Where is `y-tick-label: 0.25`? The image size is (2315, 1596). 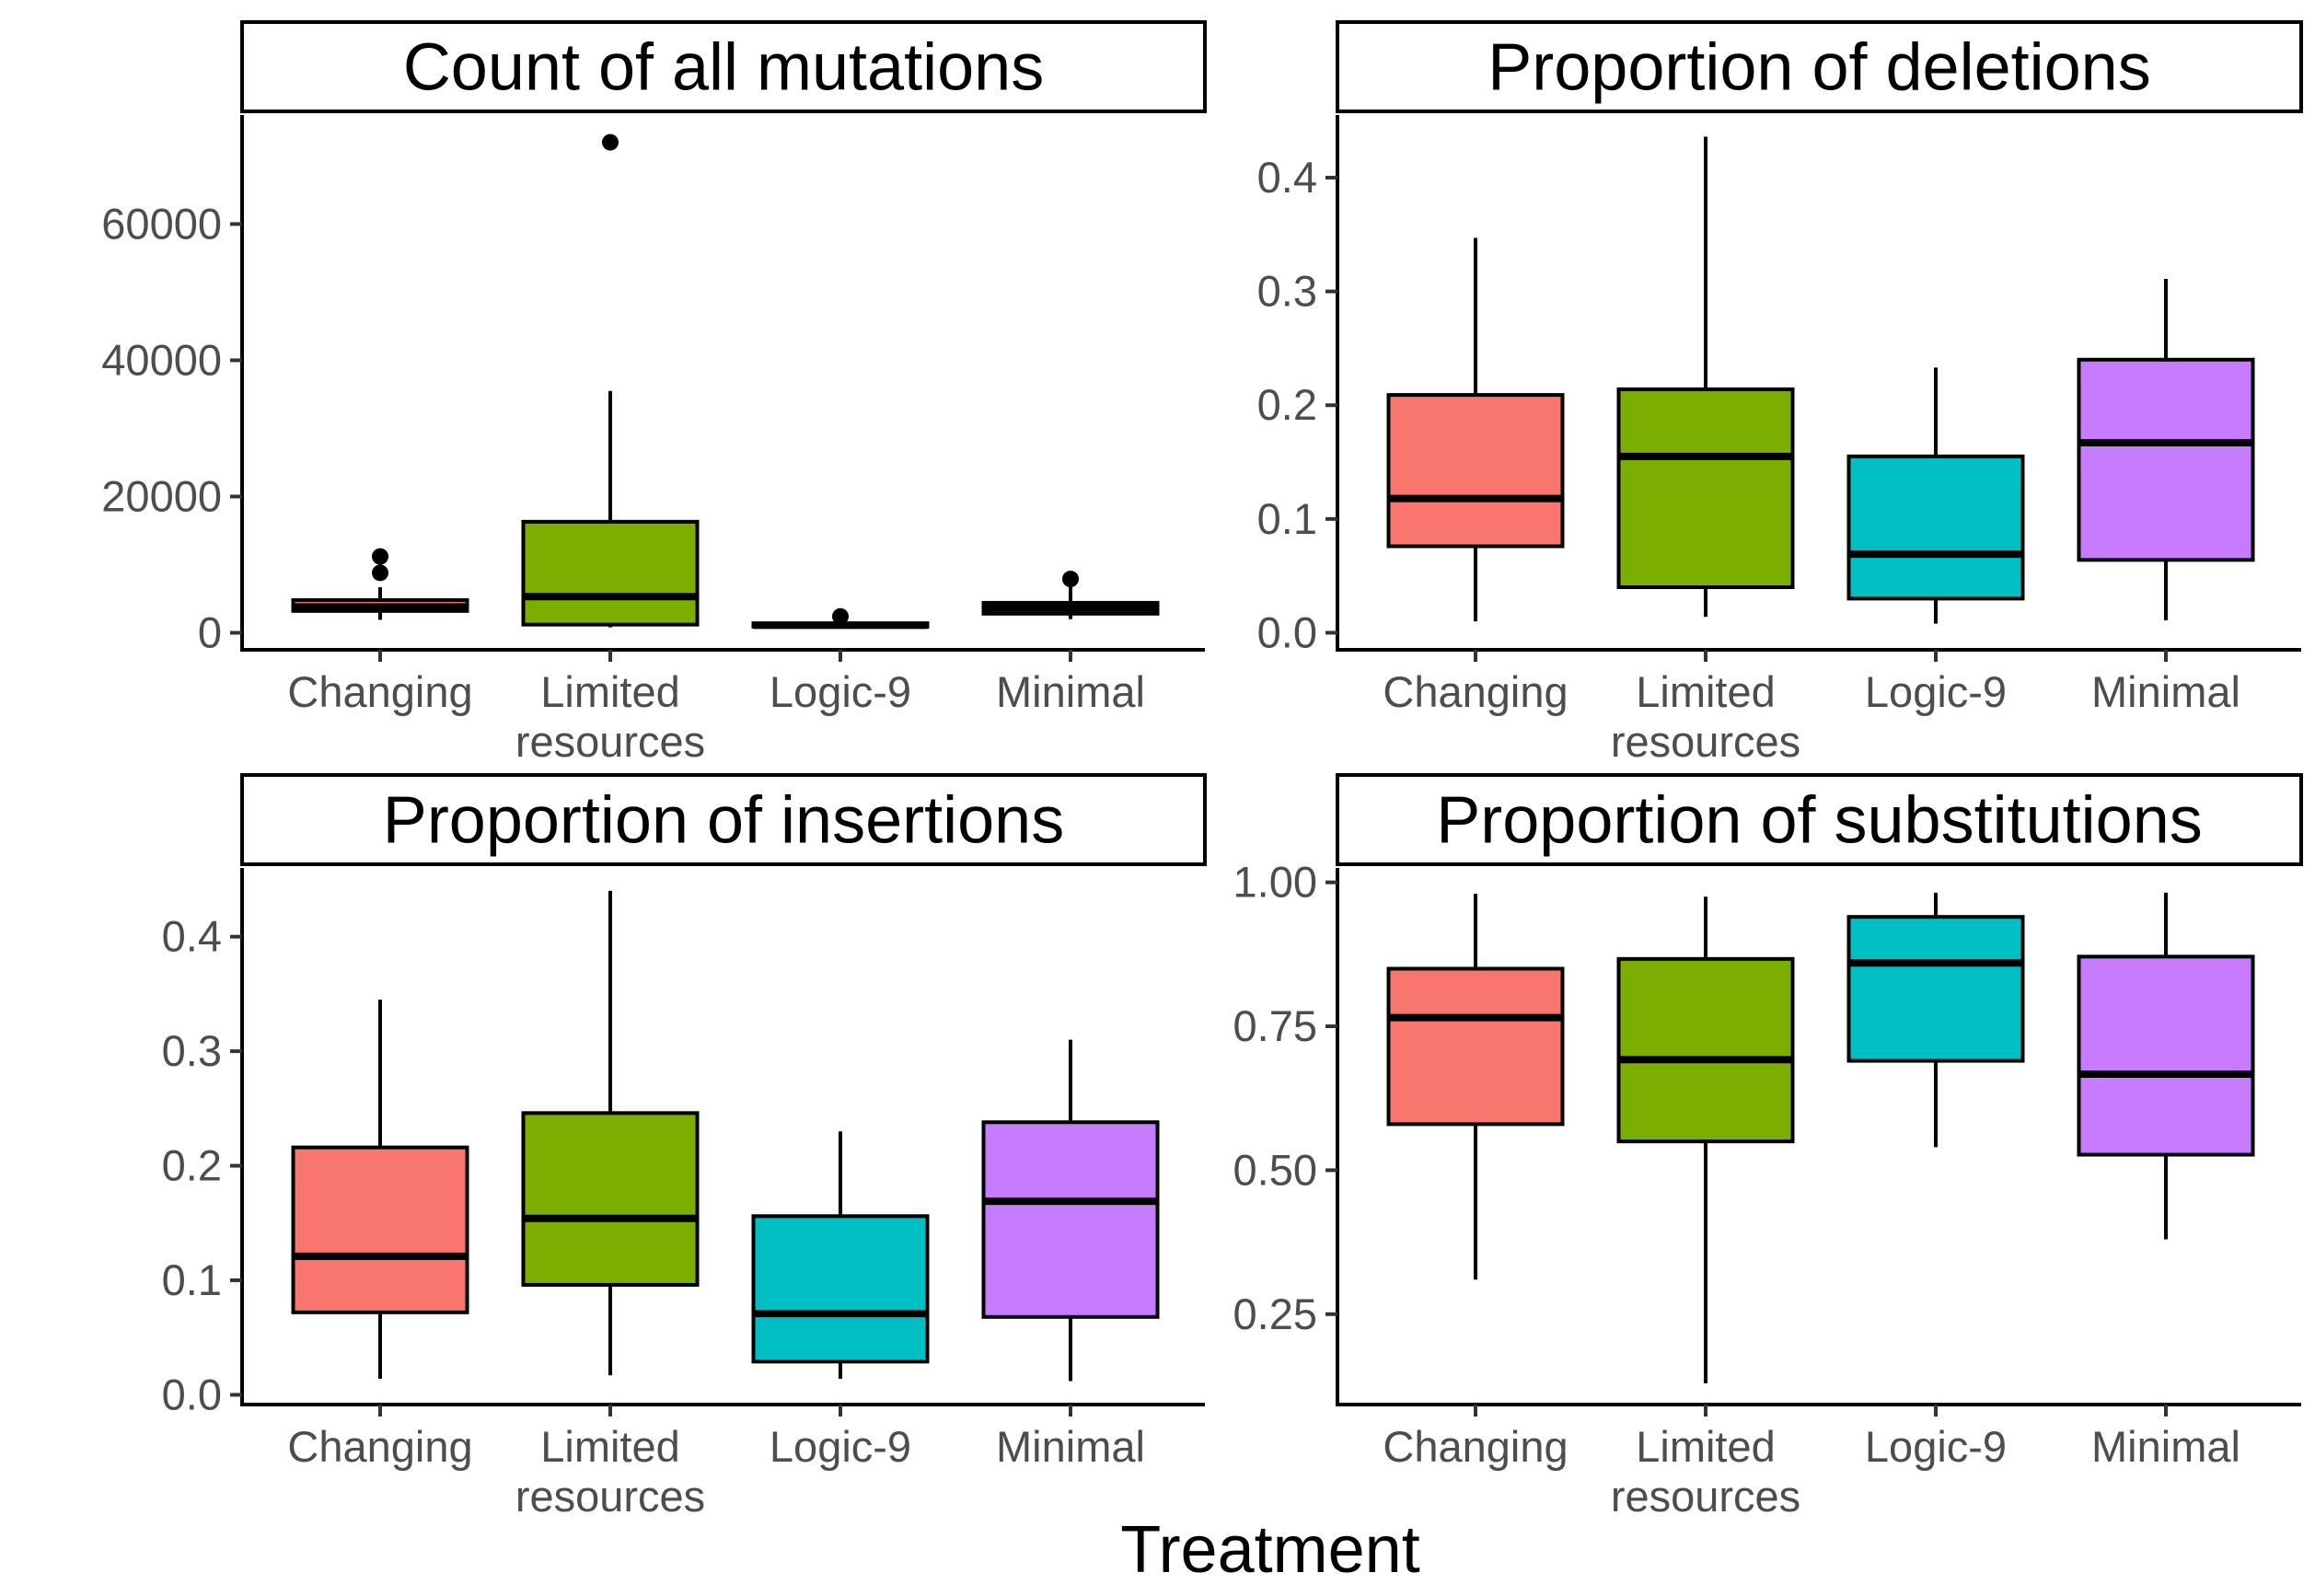 y-tick-label: 0.25 is located at coordinates (1275, 1314).